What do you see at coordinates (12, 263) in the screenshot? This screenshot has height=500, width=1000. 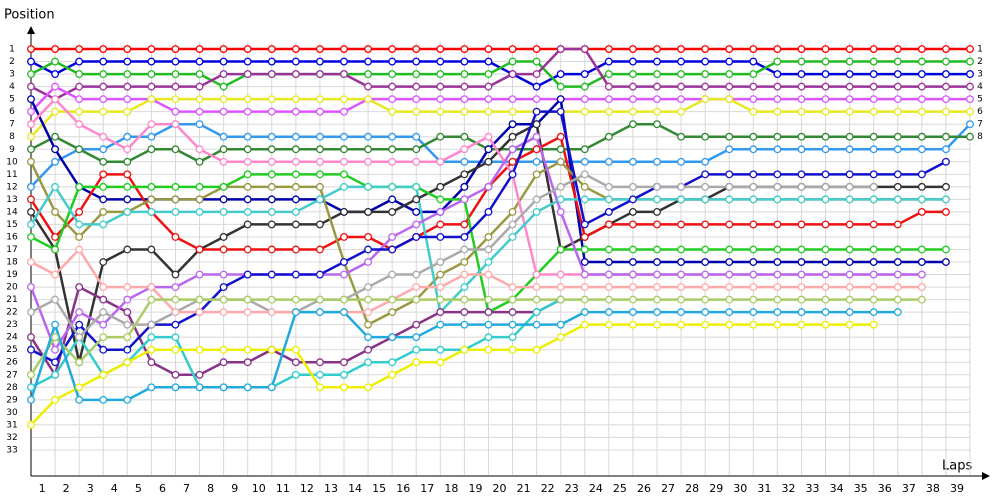 I see `y-tick-label: 18` at bounding box center [12, 263].